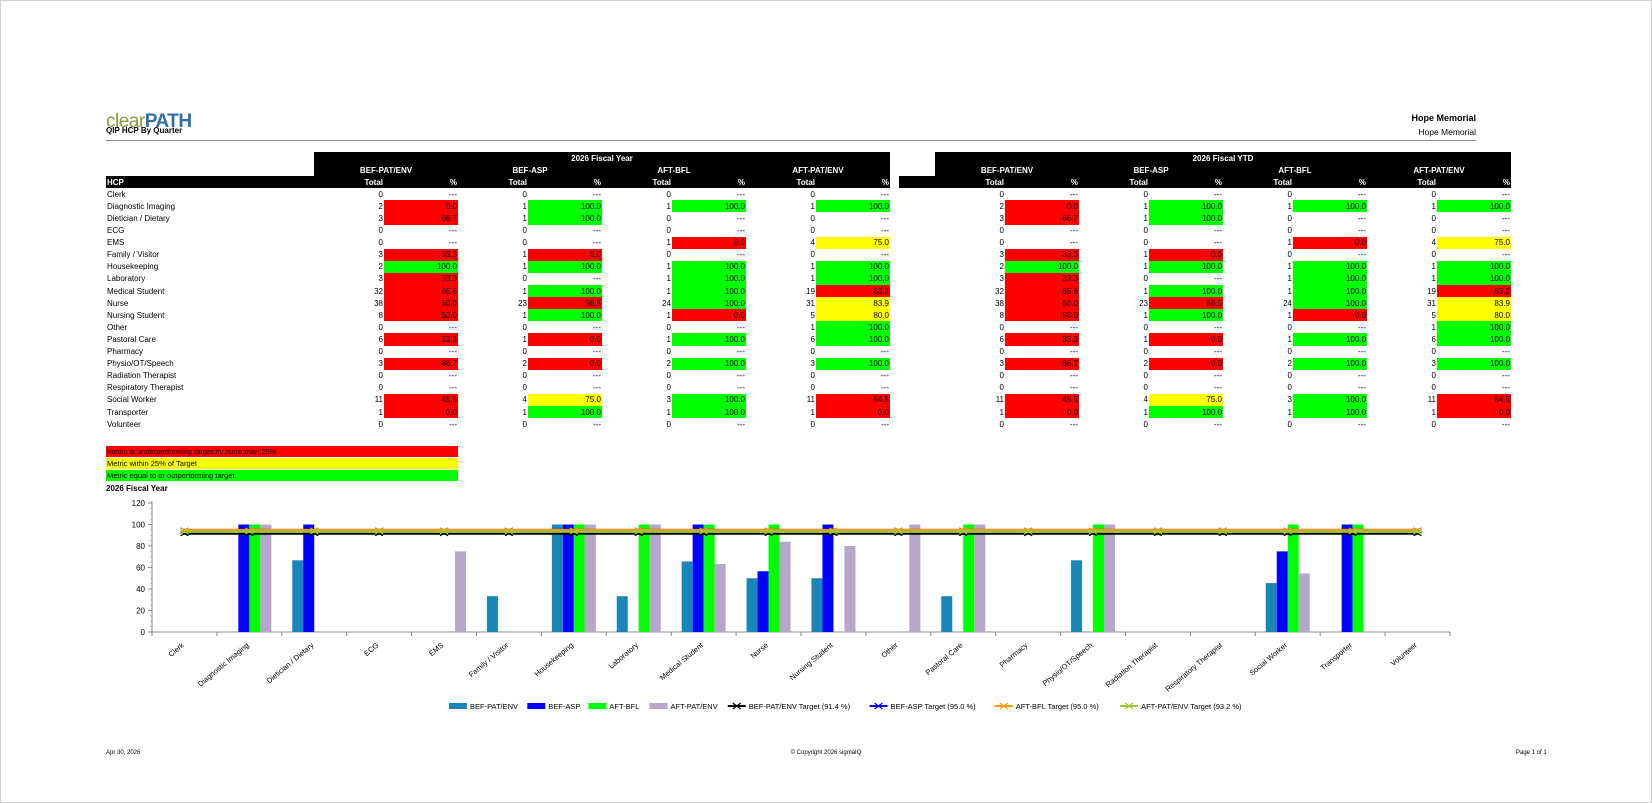 The image size is (1652, 803). I want to click on table-row: Clerk 0 --- 0 --- 0 --- 0 ---, so click(498, 194).